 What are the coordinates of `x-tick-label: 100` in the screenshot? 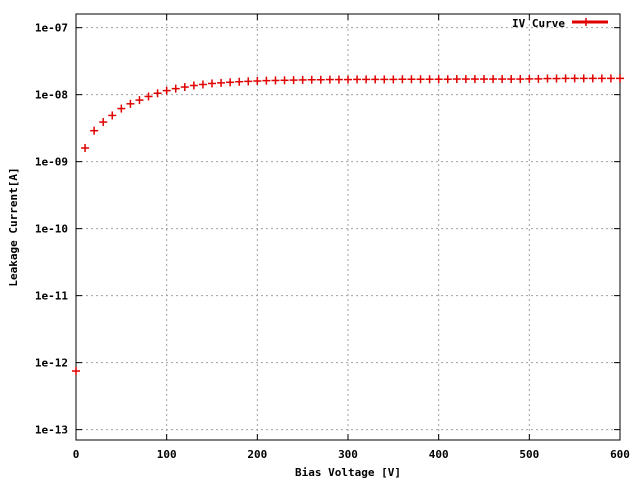 It's located at (167, 454).